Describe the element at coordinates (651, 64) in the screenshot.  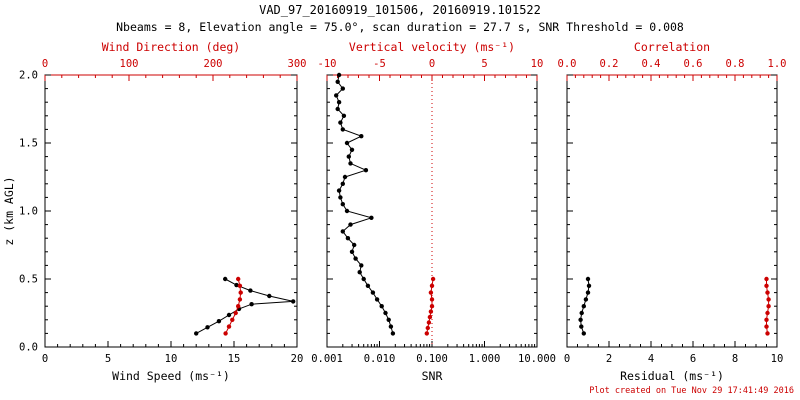
I see `top-tick-label: 0.4` at that location.